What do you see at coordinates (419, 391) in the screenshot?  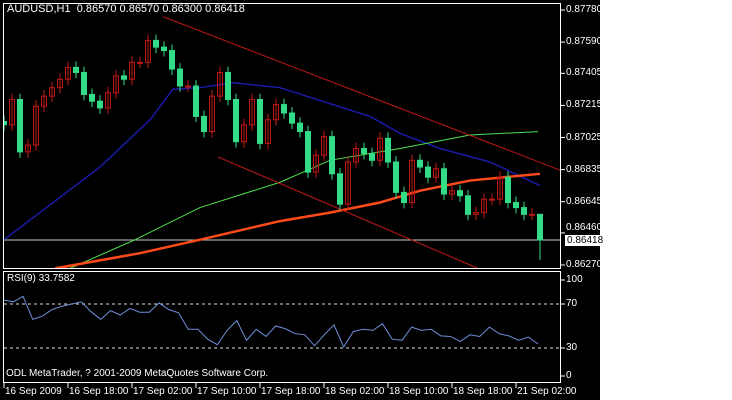 I see `time-tick-label: 18 Sep 10:00` at bounding box center [419, 391].